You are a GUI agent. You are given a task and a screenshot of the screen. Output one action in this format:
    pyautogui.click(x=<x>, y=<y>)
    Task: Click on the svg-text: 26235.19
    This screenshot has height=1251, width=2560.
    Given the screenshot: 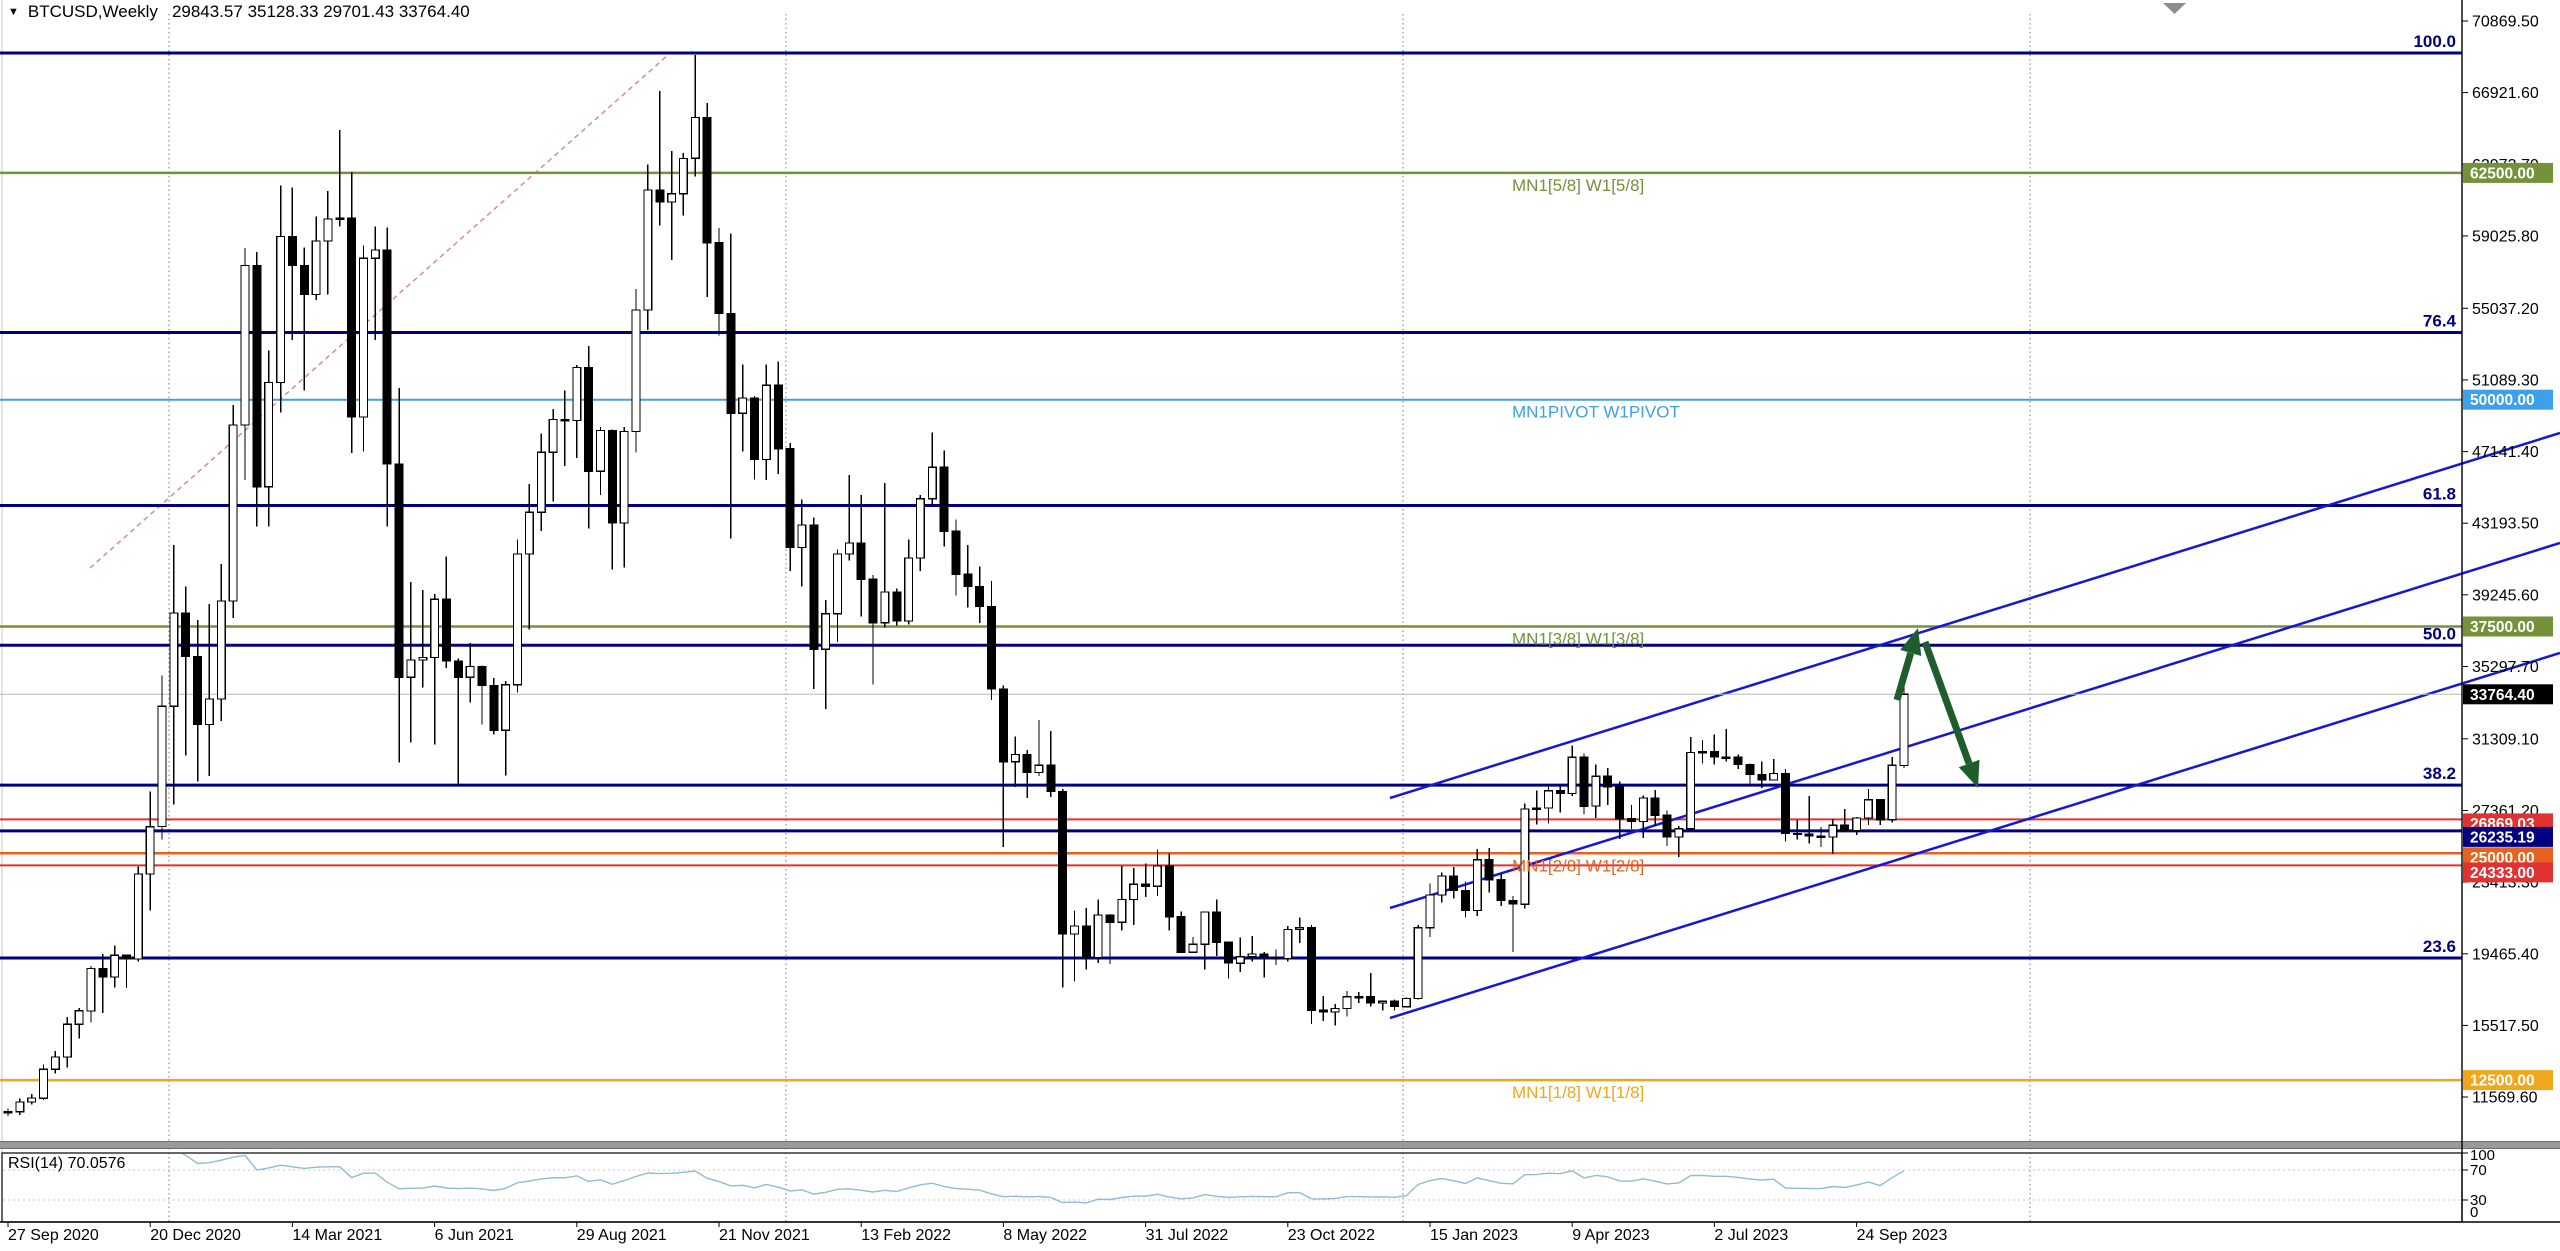 What is the action you would take?
    pyautogui.click(x=2502, y=837)
    